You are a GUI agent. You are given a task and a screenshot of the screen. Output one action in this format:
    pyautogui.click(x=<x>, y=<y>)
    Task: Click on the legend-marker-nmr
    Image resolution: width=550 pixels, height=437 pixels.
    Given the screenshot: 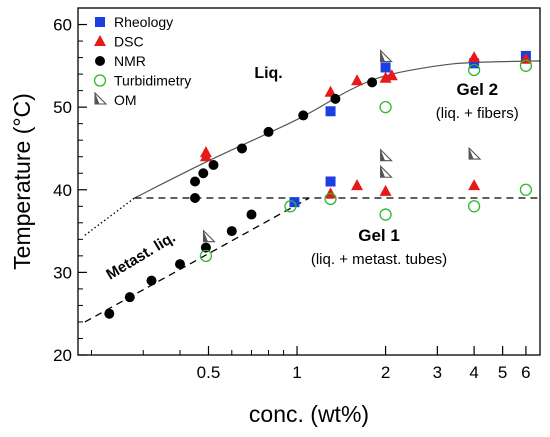 What is the action you would take?
    pyautogui.click(x=100, y=61)
    